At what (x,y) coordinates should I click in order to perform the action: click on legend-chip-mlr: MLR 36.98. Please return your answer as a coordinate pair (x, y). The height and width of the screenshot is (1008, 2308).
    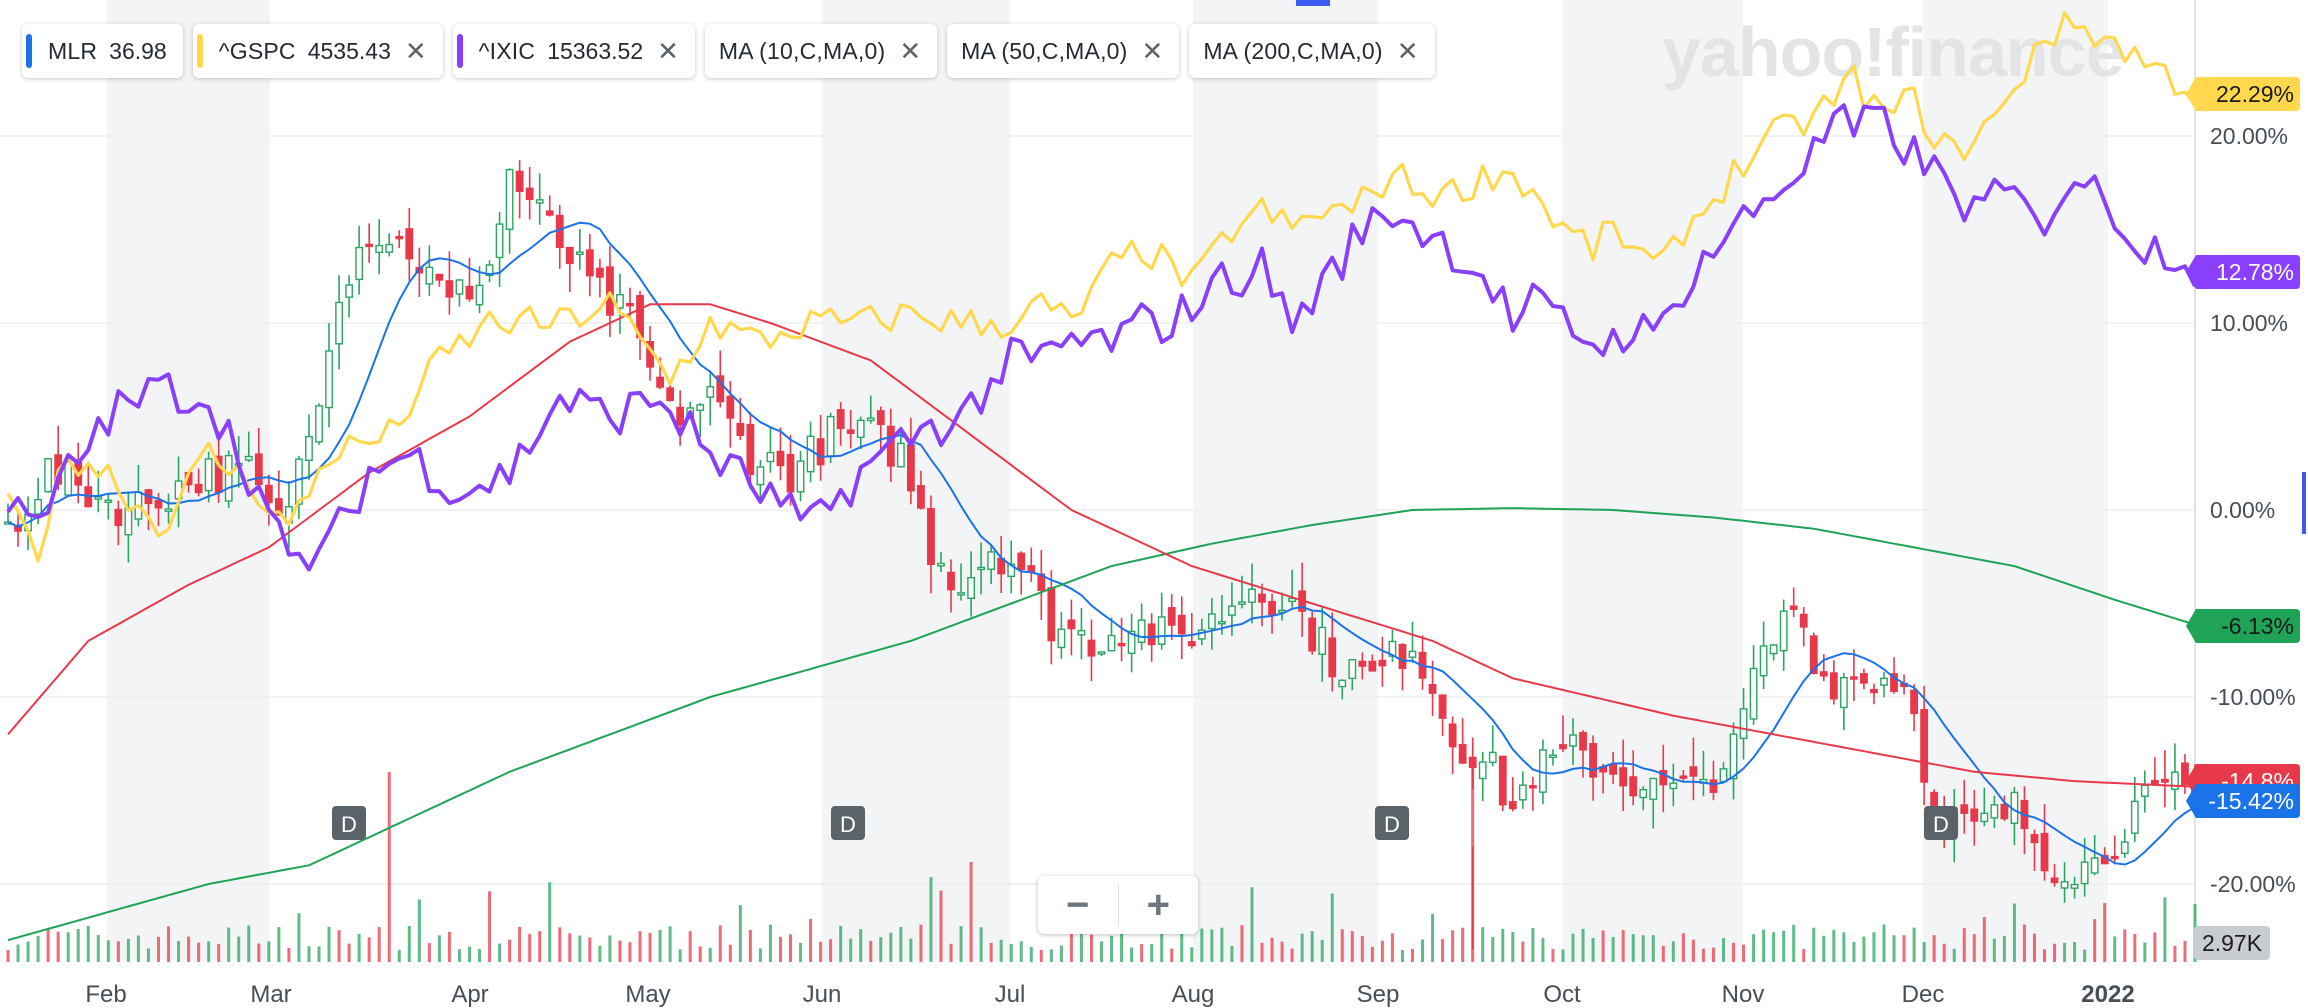
    Looking at the image, I should click on (102, 51).